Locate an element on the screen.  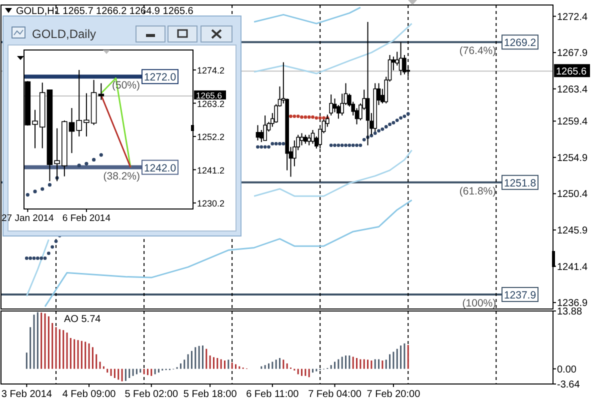
x-tick-label: 7 Feb 04:00 is located at coordinates (335, 394).